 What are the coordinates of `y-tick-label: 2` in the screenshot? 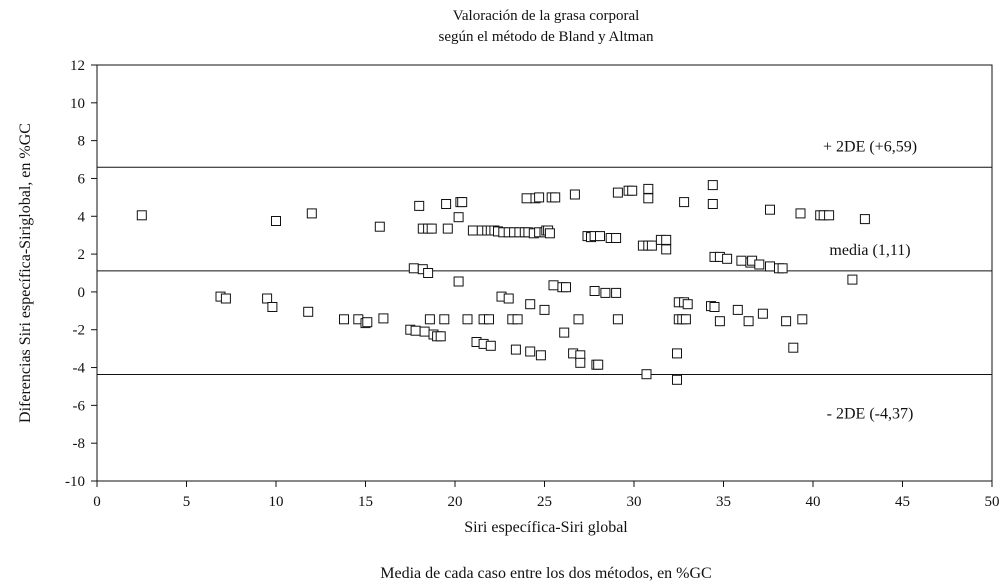 It's located at (82, 255).